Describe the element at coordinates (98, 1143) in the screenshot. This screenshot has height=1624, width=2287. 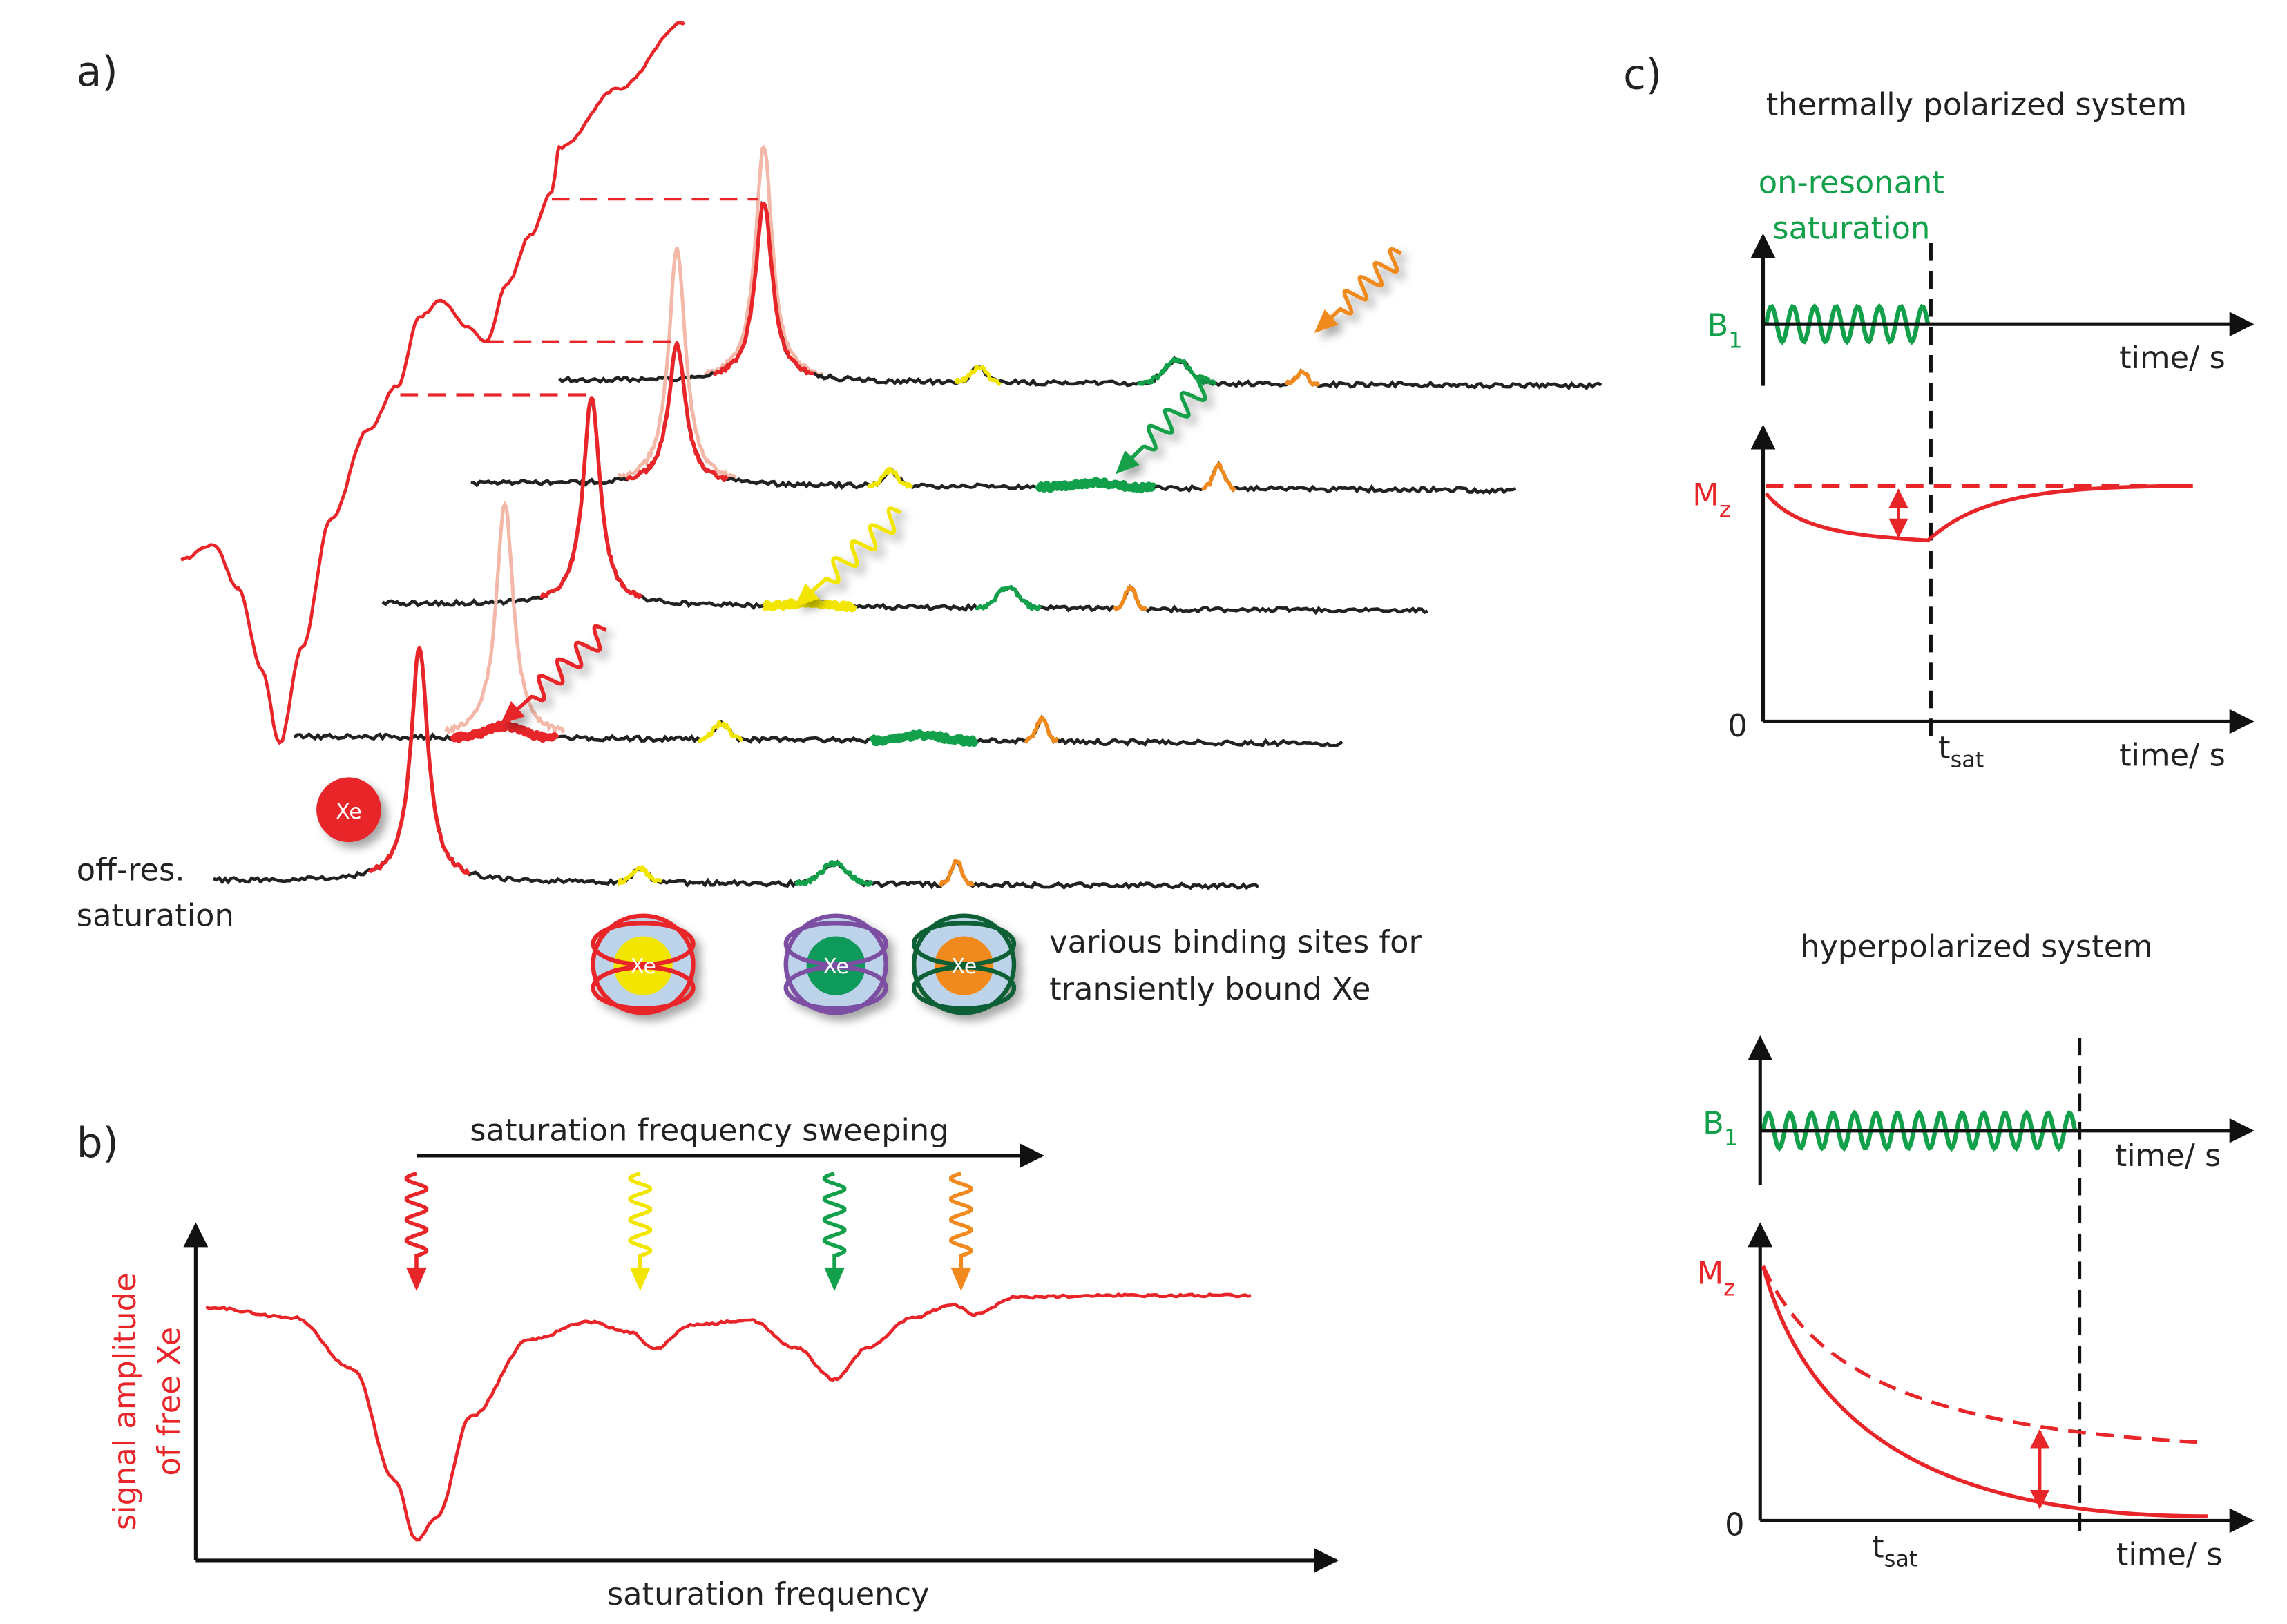
I see `panel-label: b)` at that location.